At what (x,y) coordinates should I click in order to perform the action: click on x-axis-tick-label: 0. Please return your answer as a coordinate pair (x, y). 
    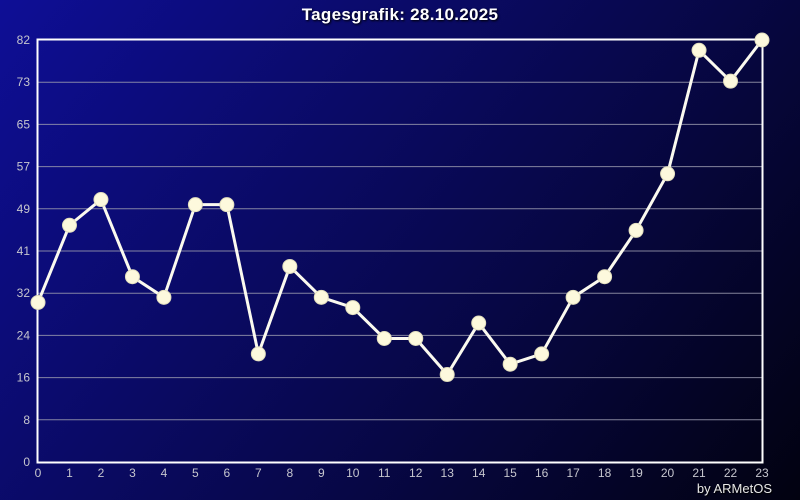
    Looking at the image, I should click on (38, 473).